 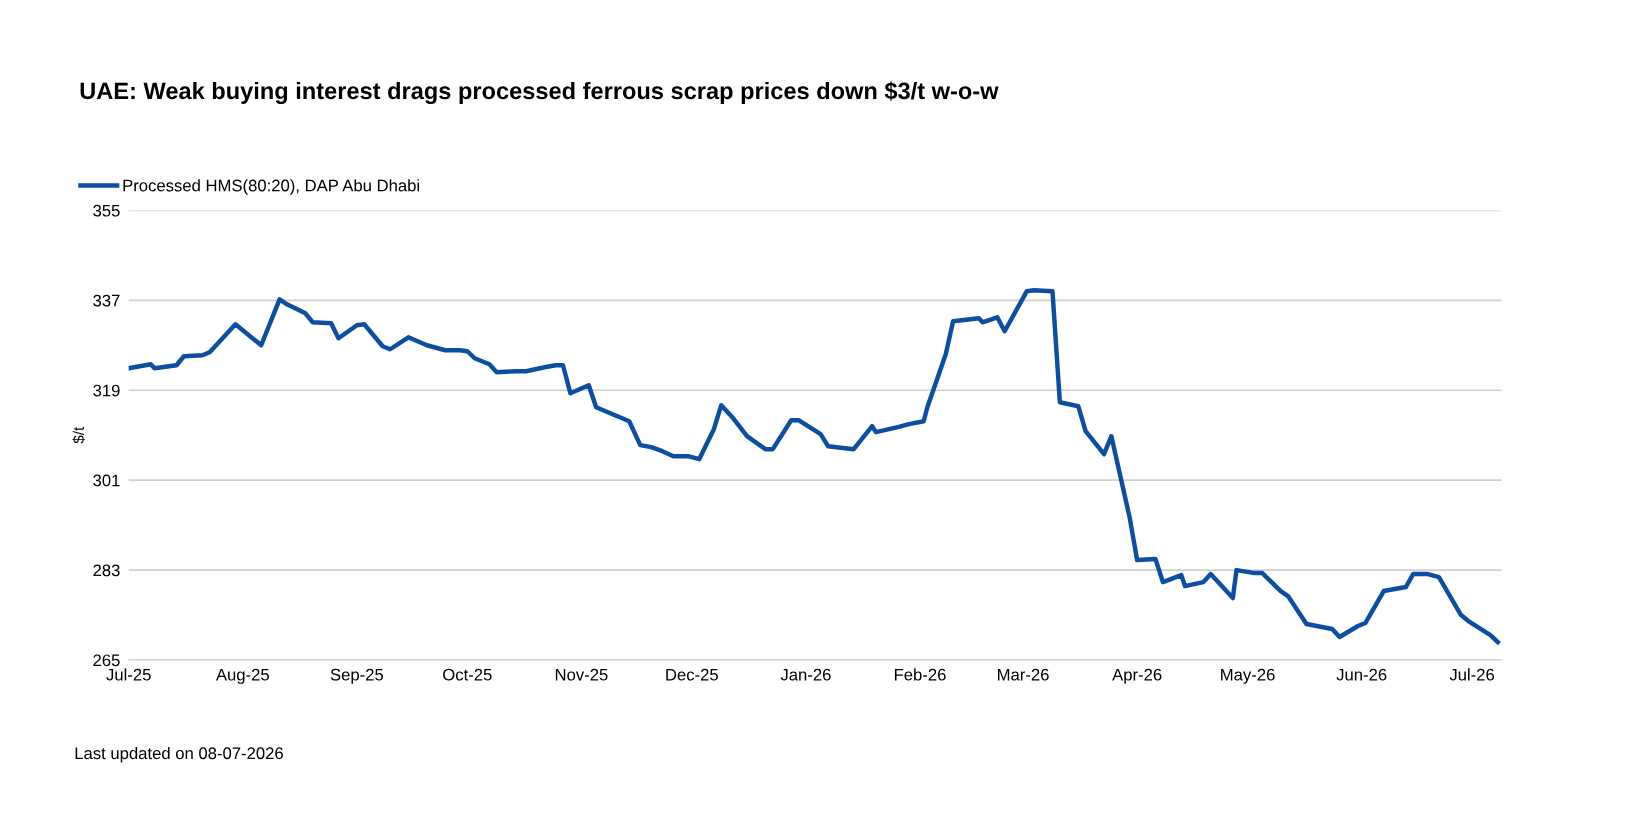 I want to click on x-tick-label: Jun-26, so click(x=1361, y=674).